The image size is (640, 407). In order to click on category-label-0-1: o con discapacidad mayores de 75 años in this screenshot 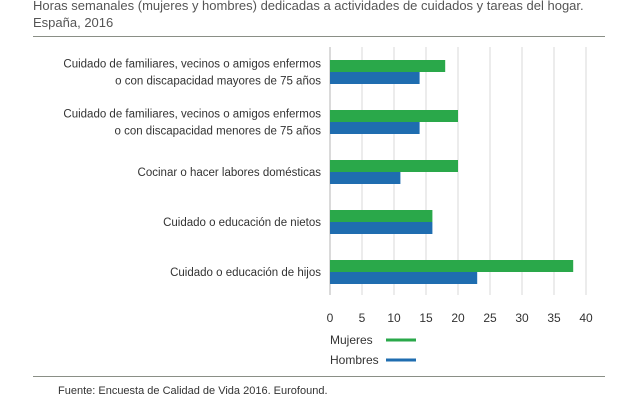, I will do `click(218, 82)`.